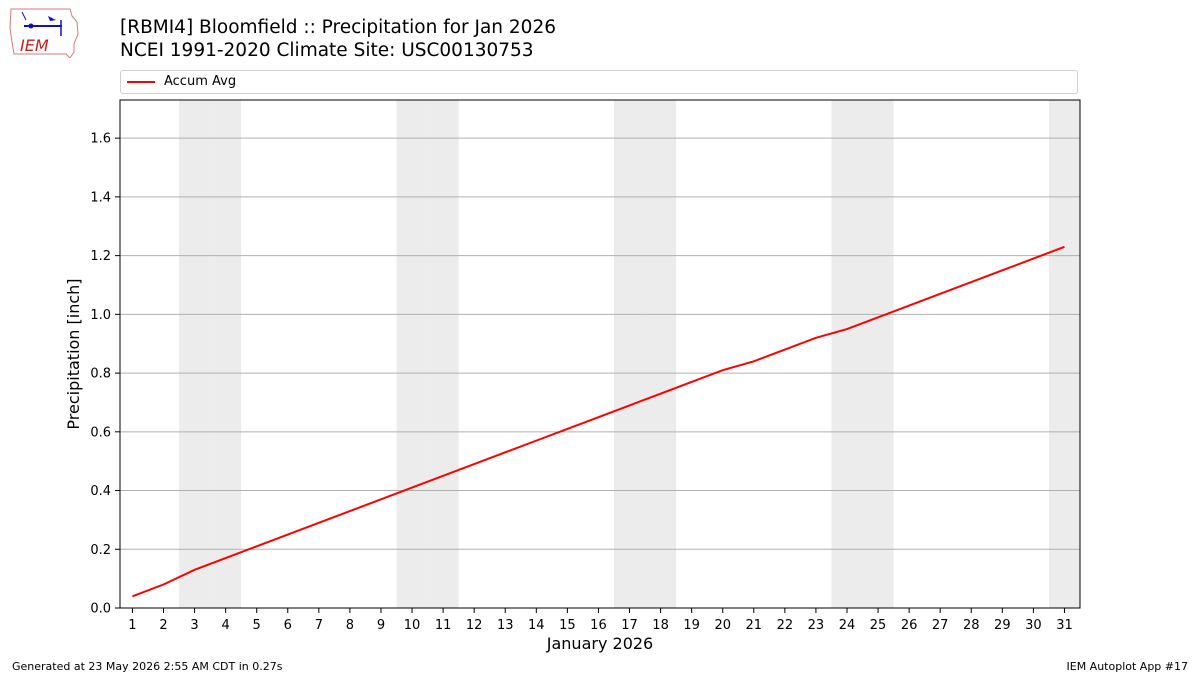  Describe the element at coordinates (350, 625) in the screenshot. I see `x-tick-label: 8` at that location.